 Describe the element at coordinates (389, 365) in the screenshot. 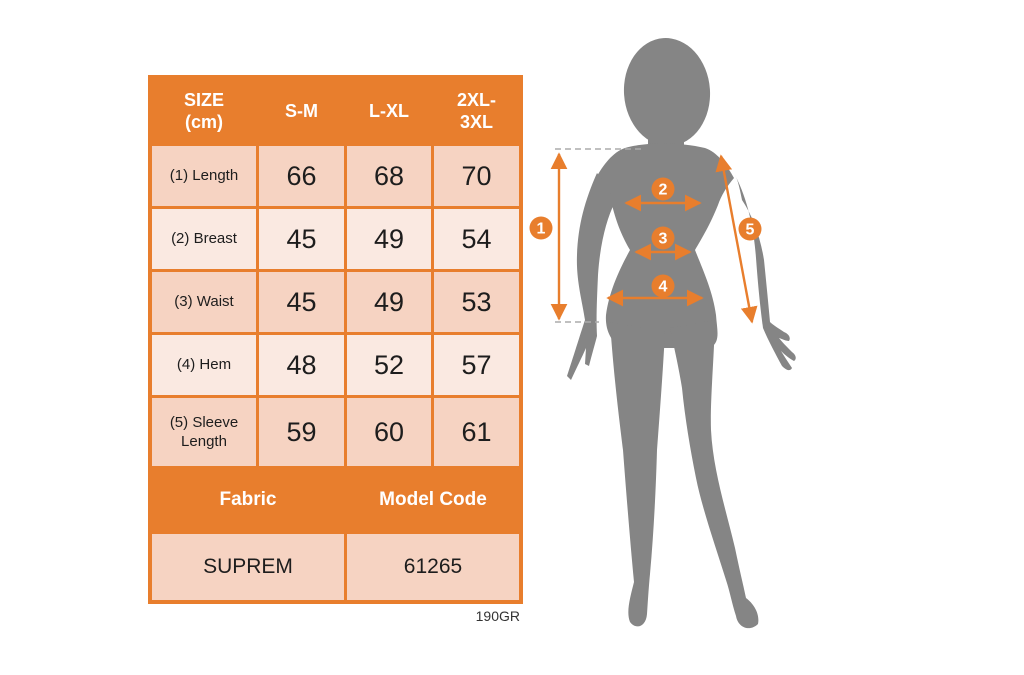

I see `value-hem-lxl: 52` at that location.